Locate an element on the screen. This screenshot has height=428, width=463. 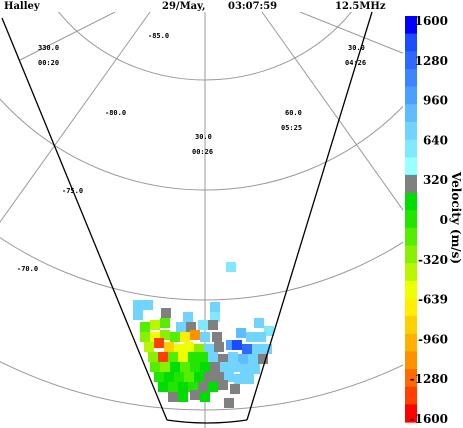
lat-label-m70: -70.0 is located at coordinates (27, 269).